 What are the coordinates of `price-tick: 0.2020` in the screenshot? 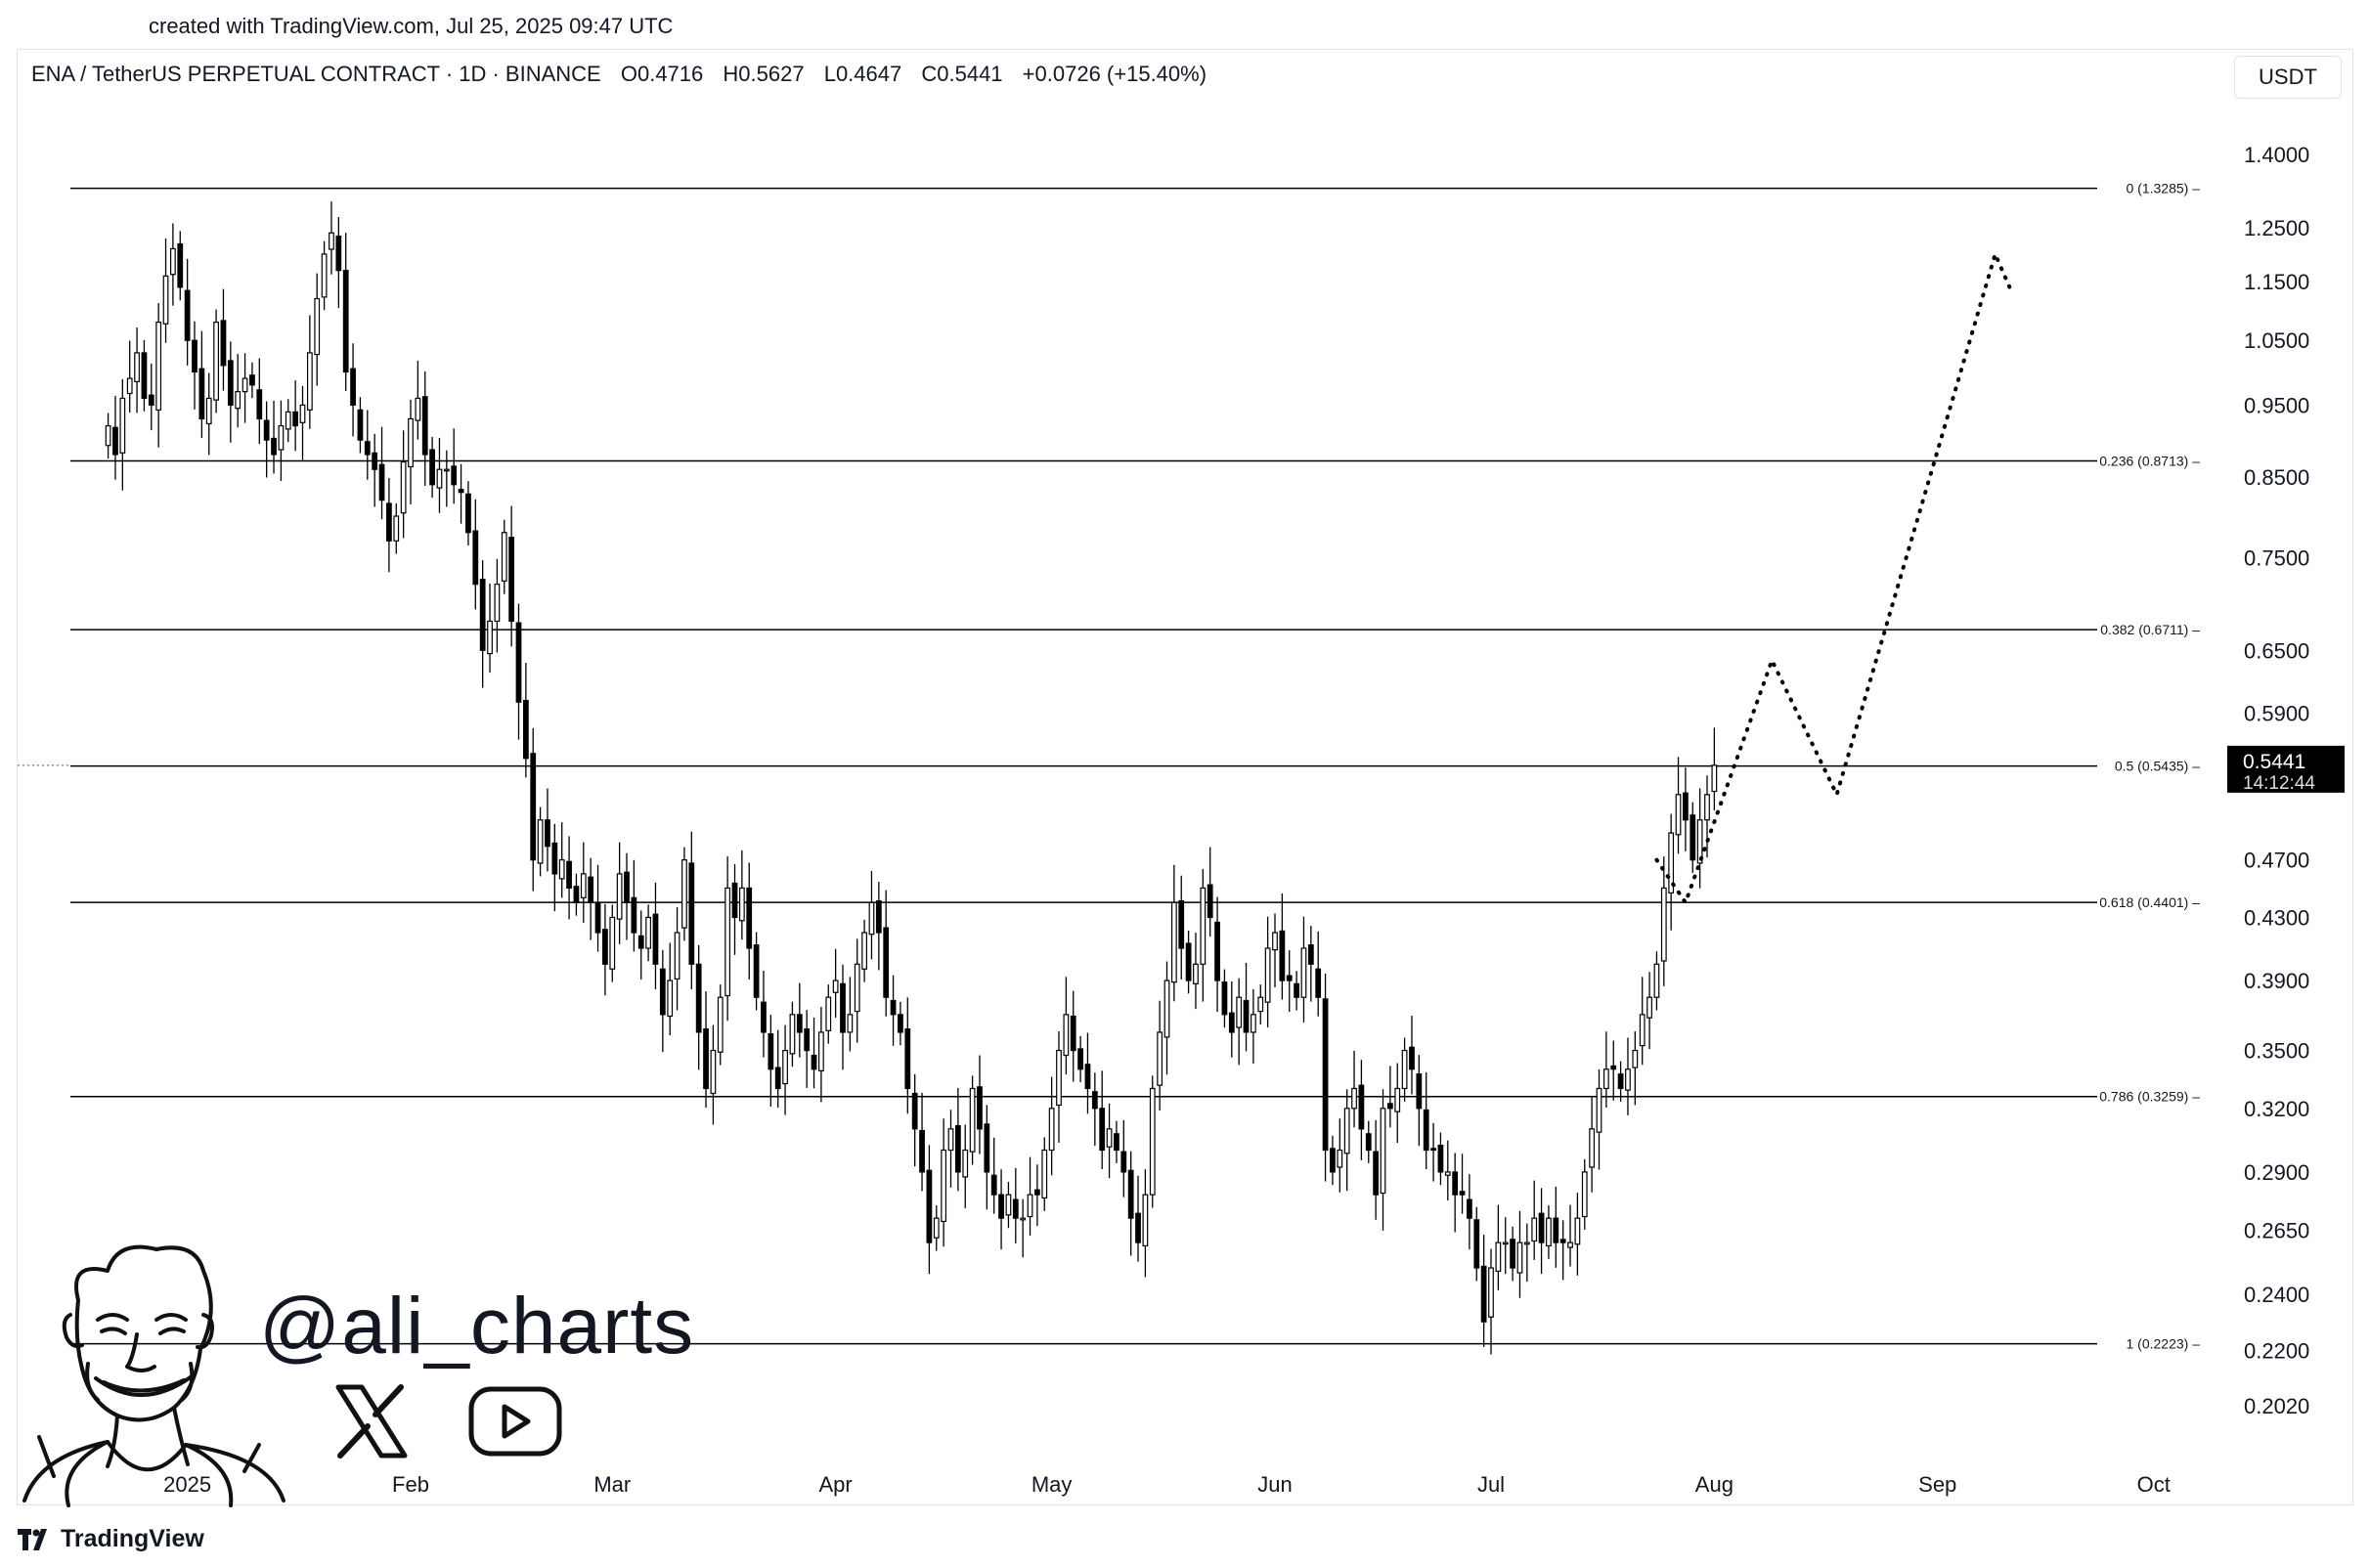 It's located at (2276, 1406).